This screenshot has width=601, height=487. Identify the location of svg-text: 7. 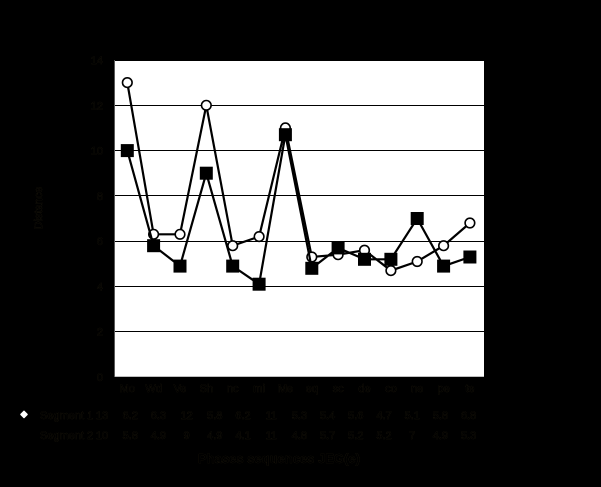
(412, 436).